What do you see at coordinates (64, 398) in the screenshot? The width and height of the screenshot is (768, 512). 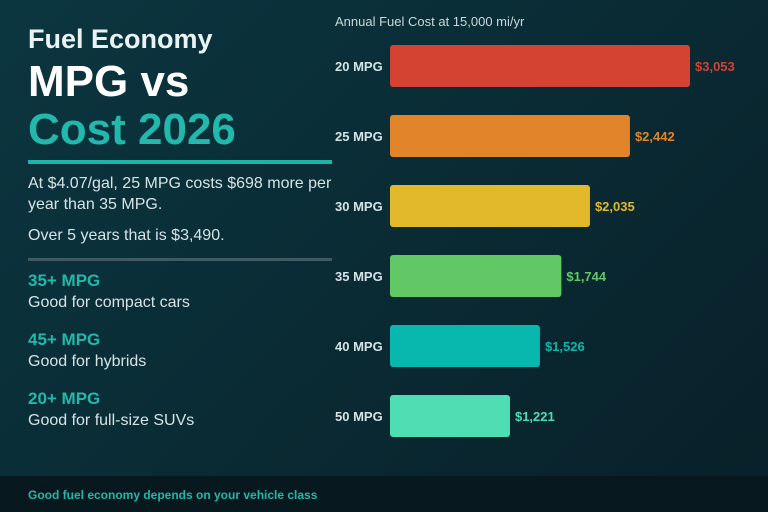 I see `tier-heading: 20+ MPG` at bounding box center [64, 398].